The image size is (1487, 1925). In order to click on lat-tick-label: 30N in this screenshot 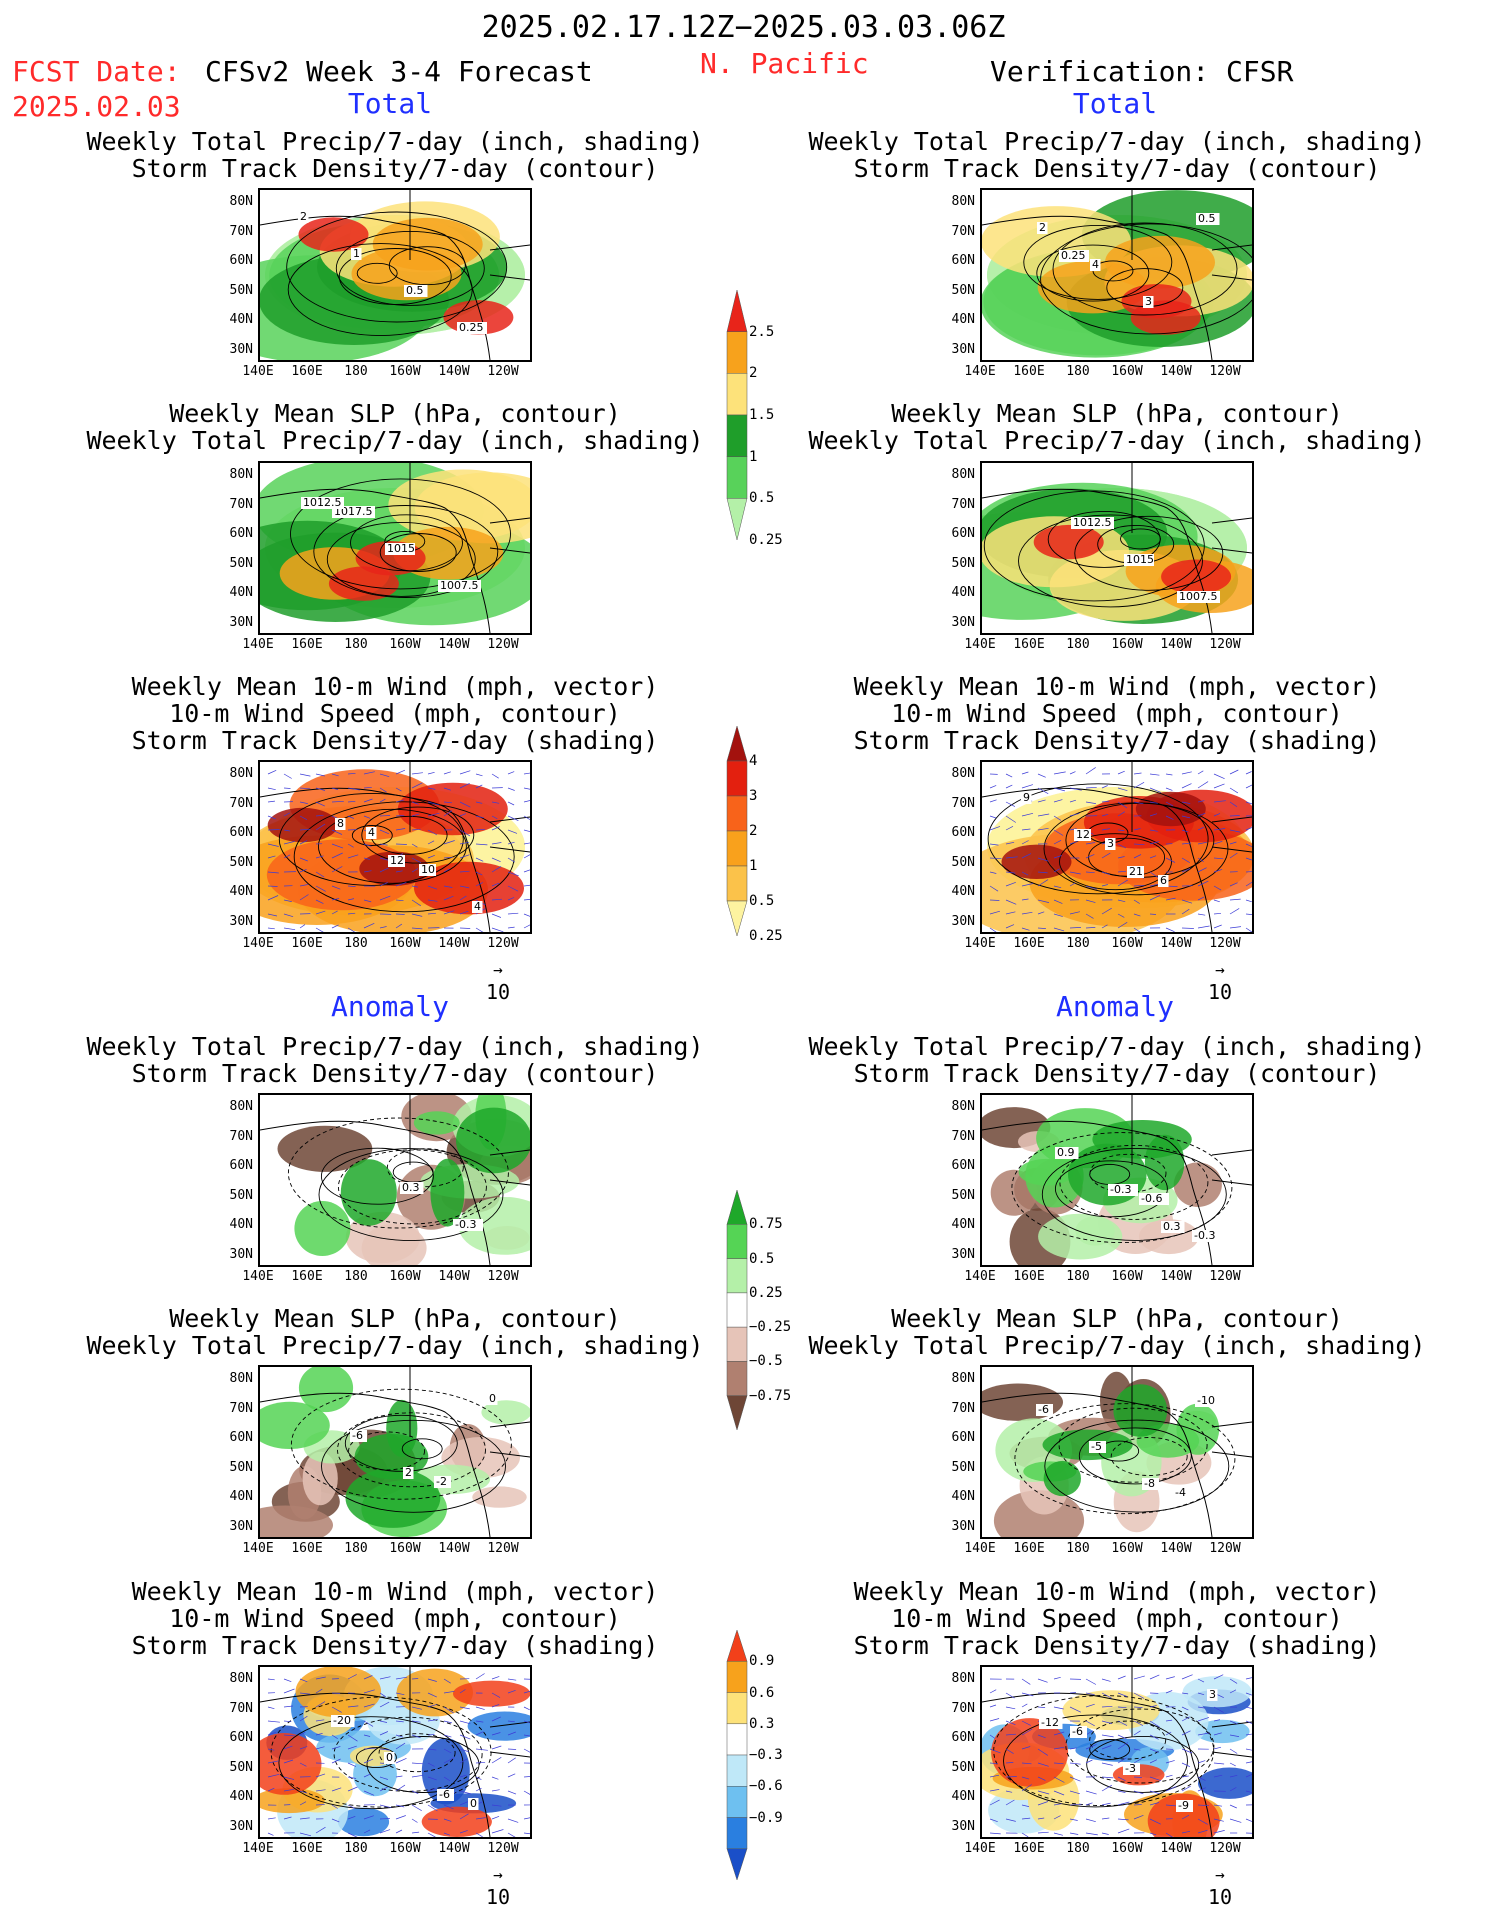, I will do `click(241, 1826)`.